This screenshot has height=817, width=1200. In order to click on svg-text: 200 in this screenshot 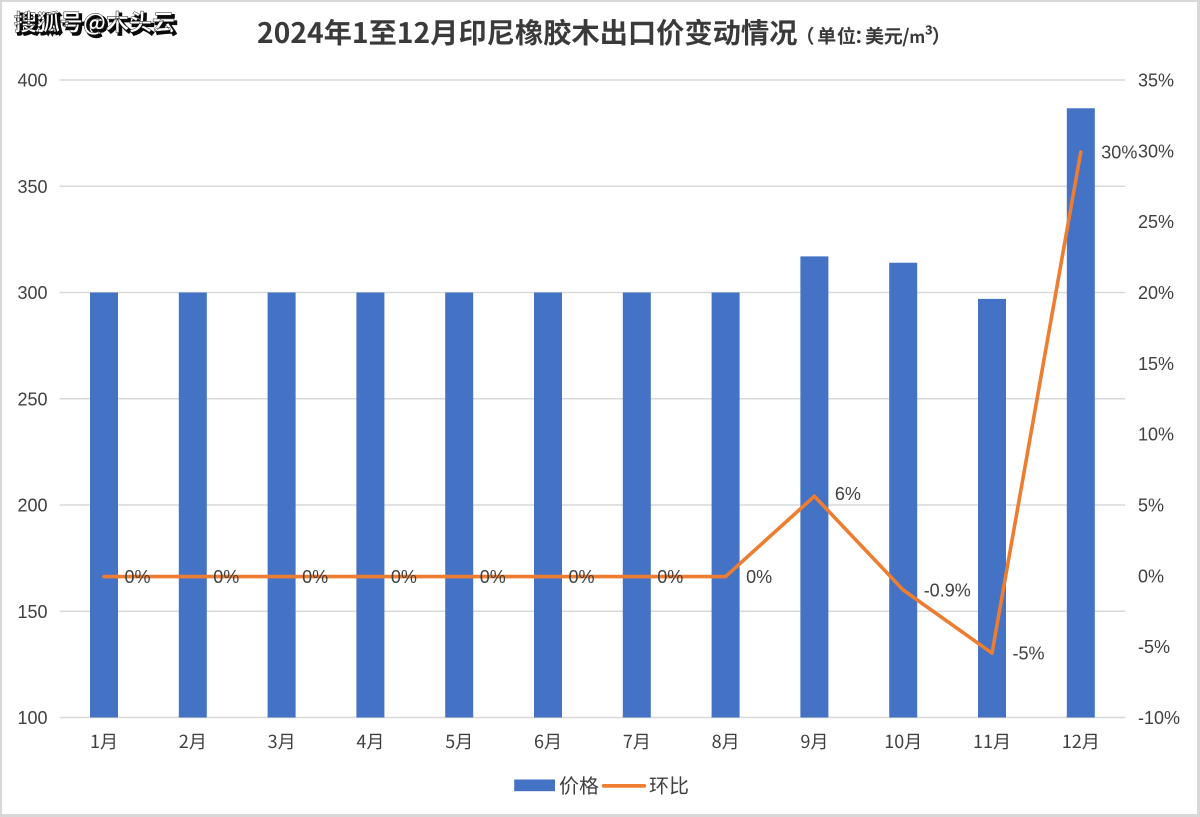, I will do `click(32, 506)`.